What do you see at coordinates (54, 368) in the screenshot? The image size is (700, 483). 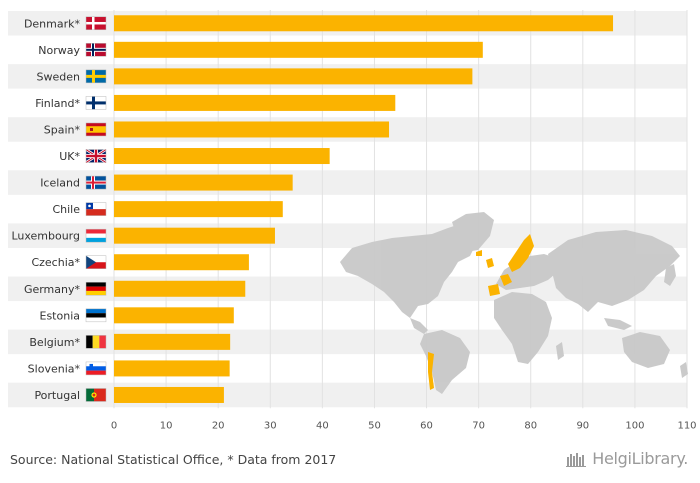 I see `category-label: Slovenia*` at bounding box center [54, 368].